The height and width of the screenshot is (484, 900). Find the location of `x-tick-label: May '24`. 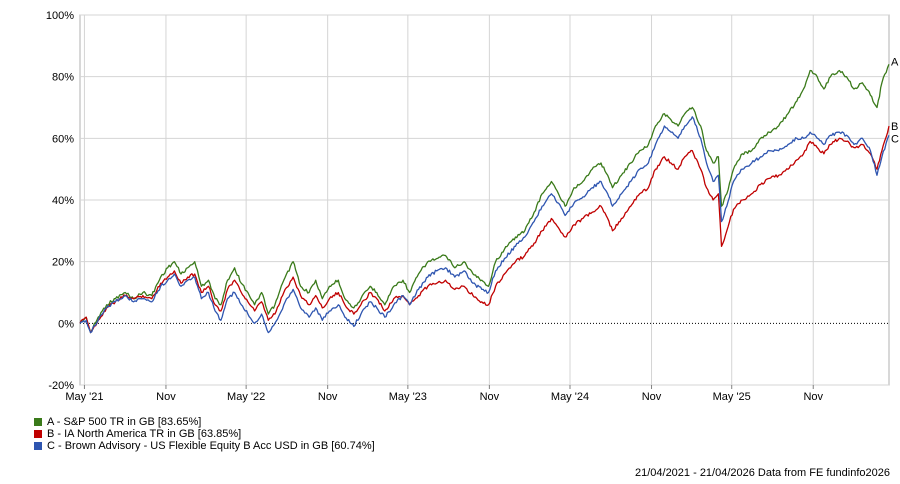

x-tick-label: May '24 is located at coordinates (570, 397).